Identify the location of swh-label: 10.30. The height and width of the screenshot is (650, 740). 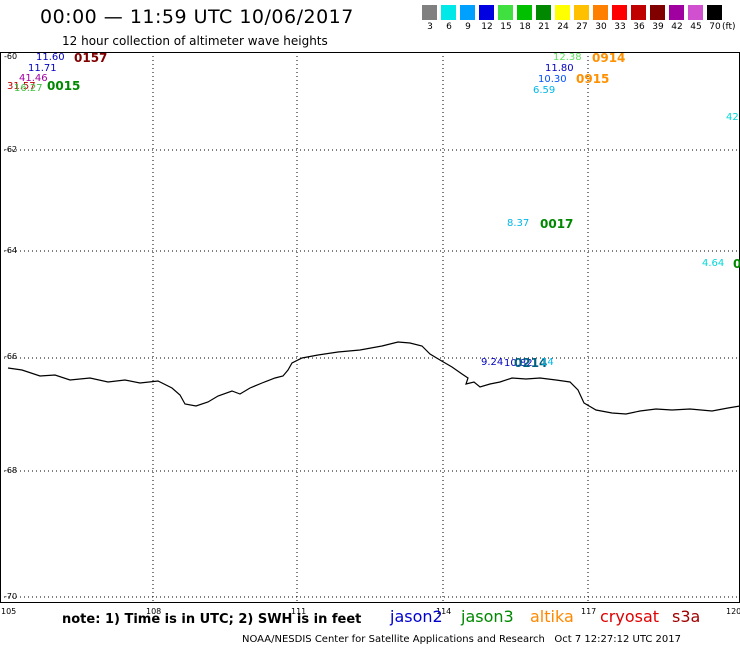
(552, 79).